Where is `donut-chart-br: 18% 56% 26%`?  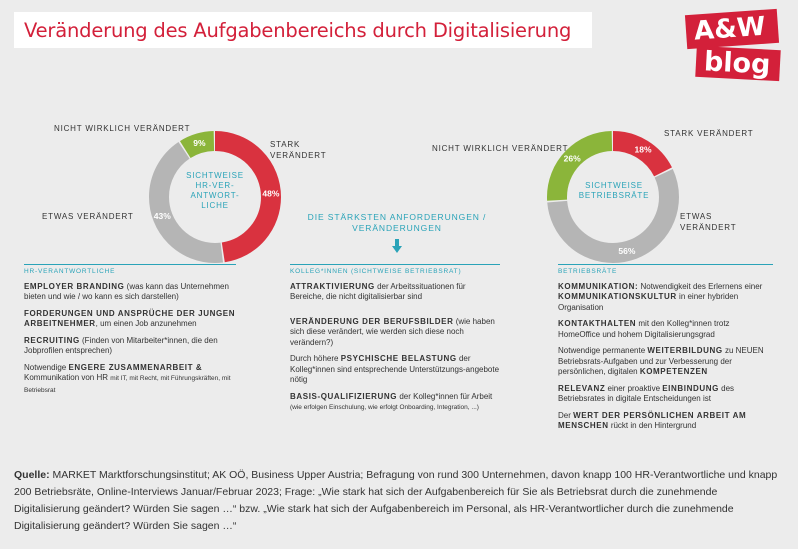 donut-chart-br: 18% 56% 26% is located at coordinates (613, 197).